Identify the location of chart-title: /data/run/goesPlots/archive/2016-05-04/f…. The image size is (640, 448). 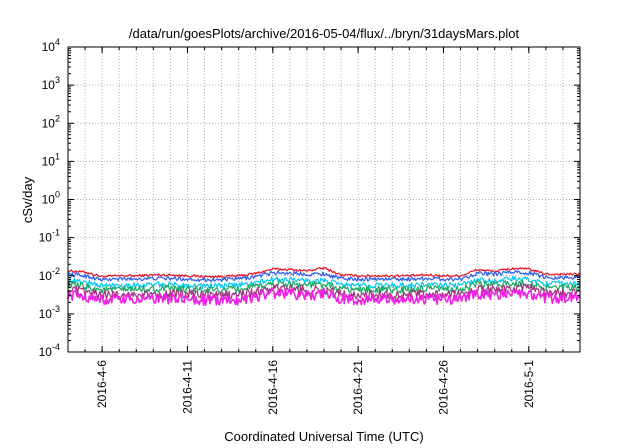
(324, 33).